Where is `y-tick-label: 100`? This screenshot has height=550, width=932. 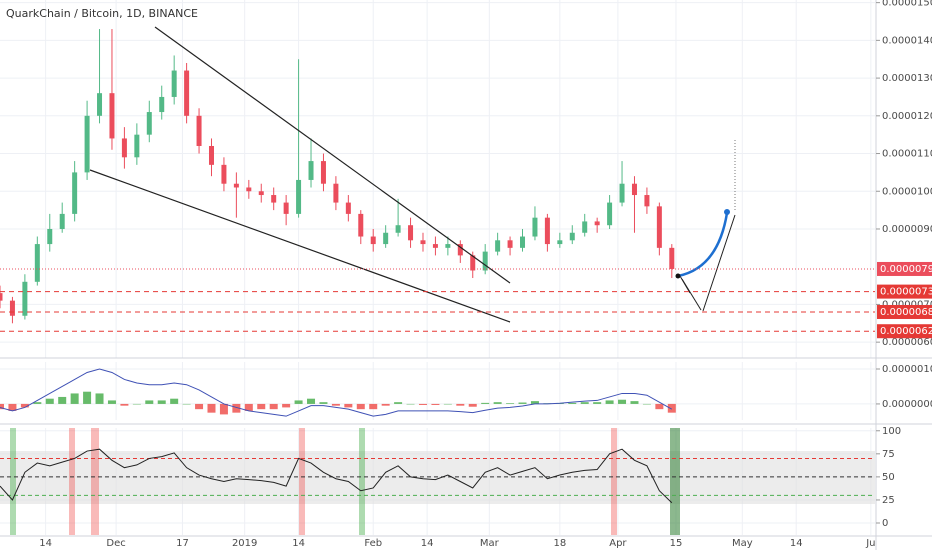 y-tick-label: 100 is located at coordinates (891, 431).